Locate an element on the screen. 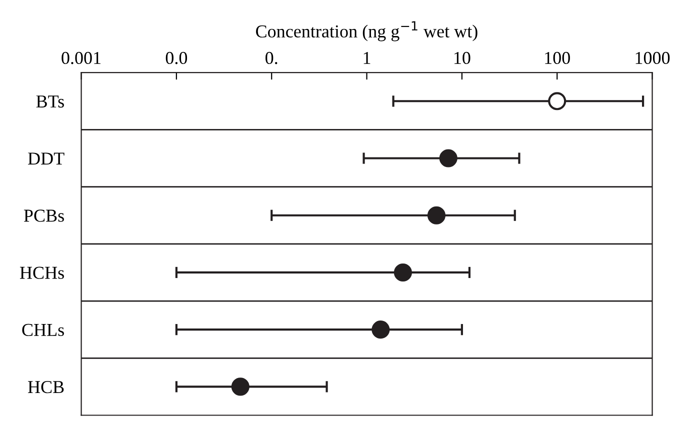 The image size is (683, 422). x-tick-label: 0.0 is located at coordinates (177, 58).